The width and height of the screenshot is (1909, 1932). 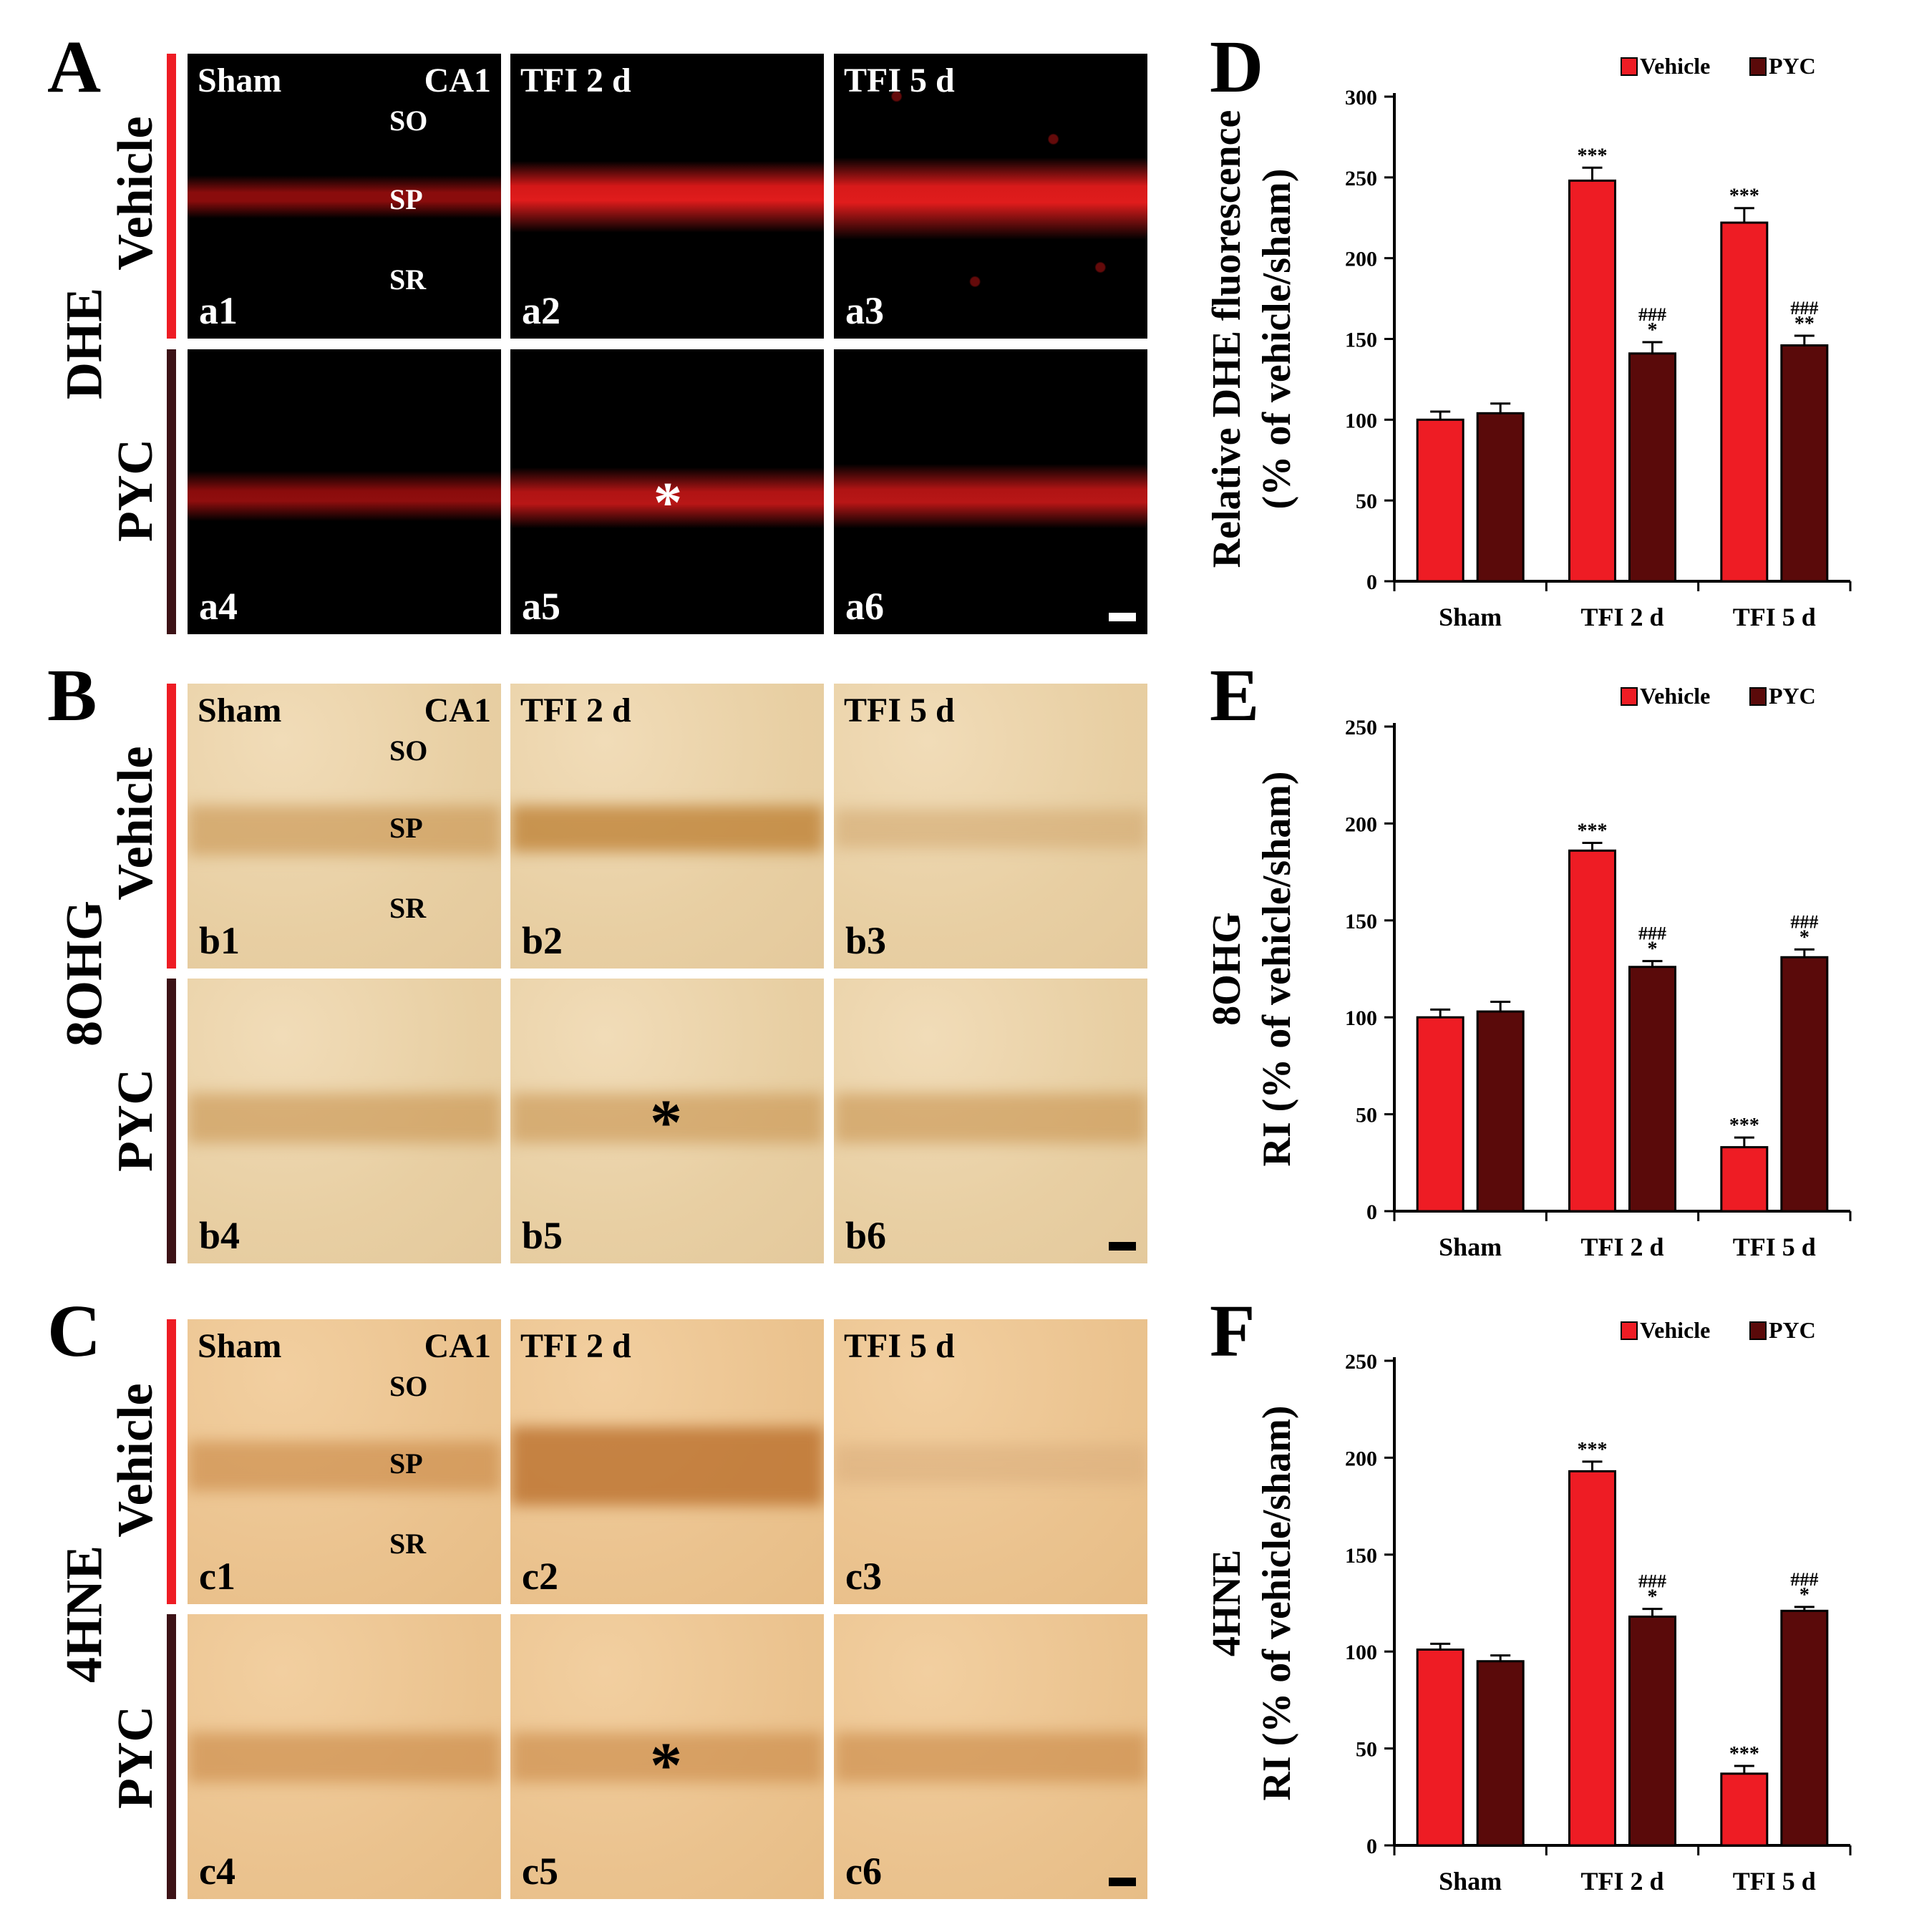 I want to click on micrograph-c2: TFI 2 d c2, so click(x=667, y=1461).